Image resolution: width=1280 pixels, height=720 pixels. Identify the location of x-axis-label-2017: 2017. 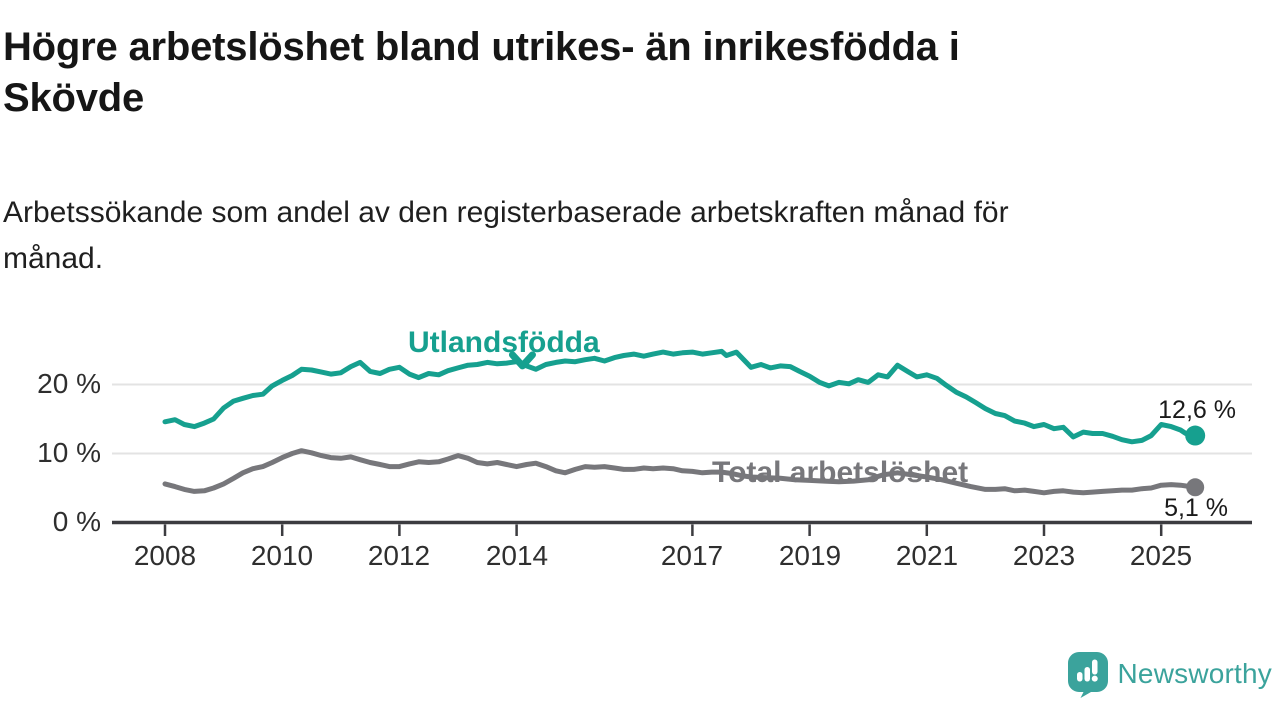
(692, 555).